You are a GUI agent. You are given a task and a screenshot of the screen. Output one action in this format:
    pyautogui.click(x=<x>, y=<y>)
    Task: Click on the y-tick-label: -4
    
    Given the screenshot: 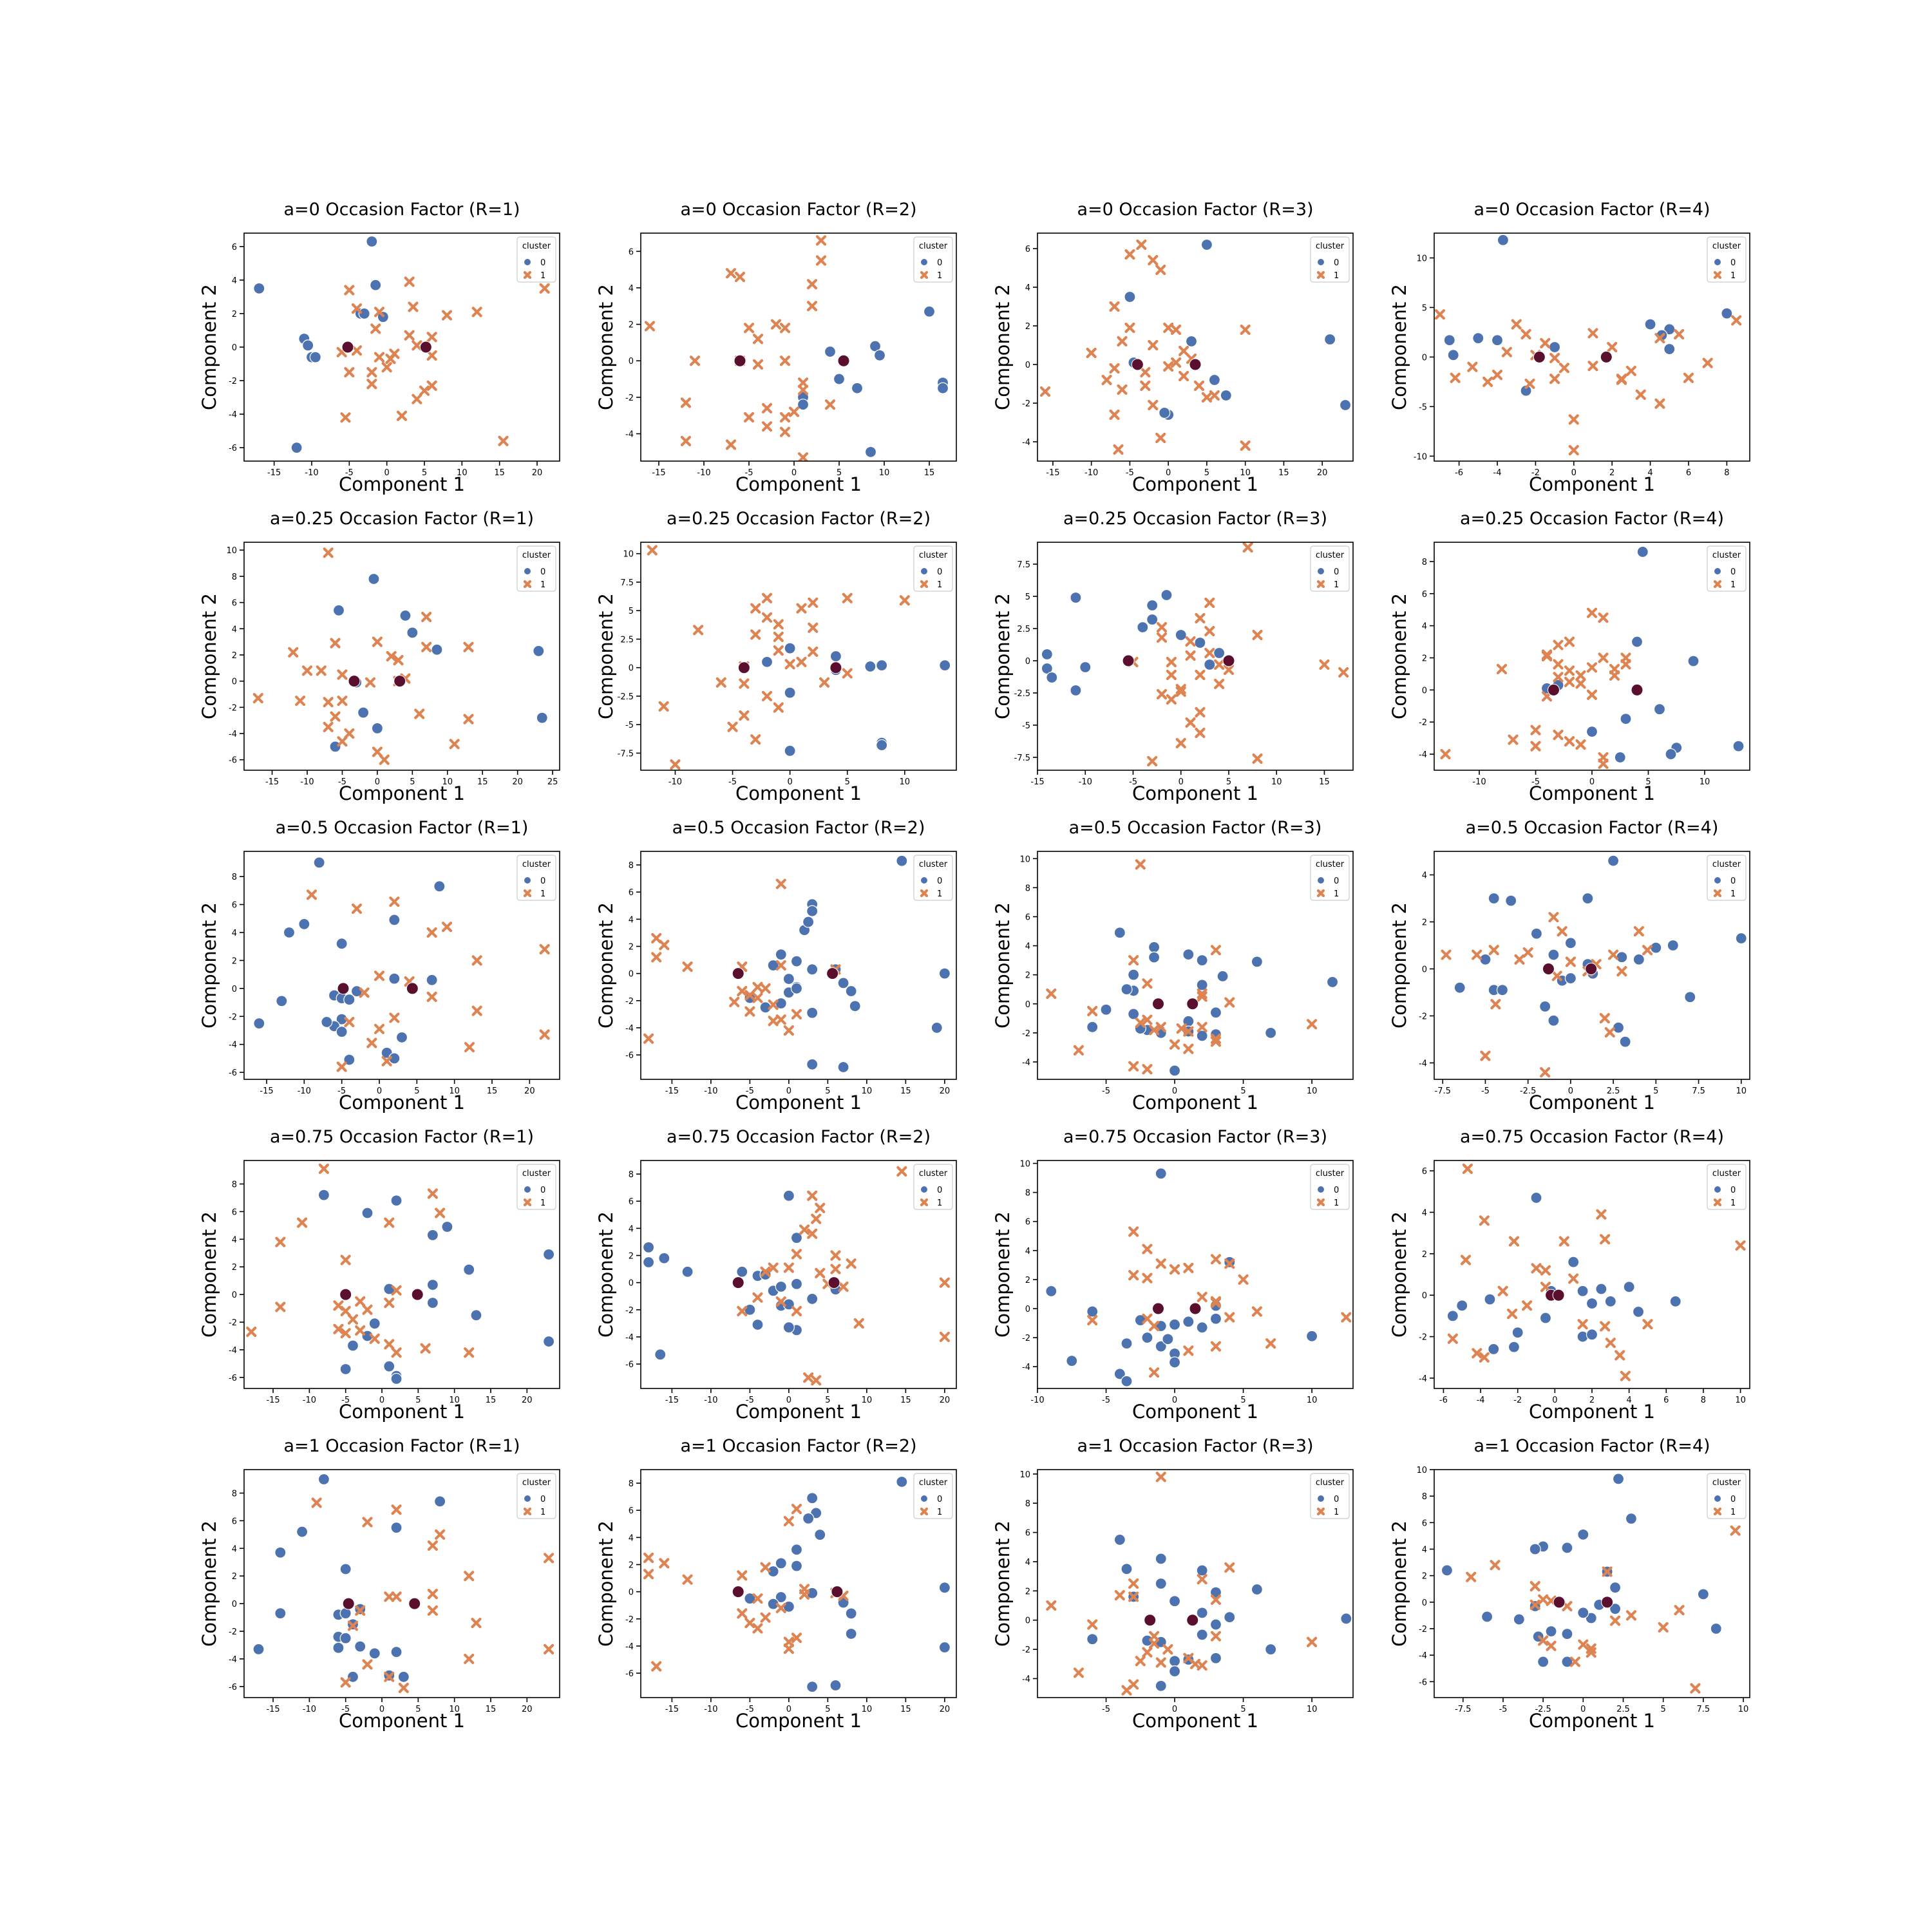 What is the action you would take?
    pyautogui.click(x=1423, y=755)
    